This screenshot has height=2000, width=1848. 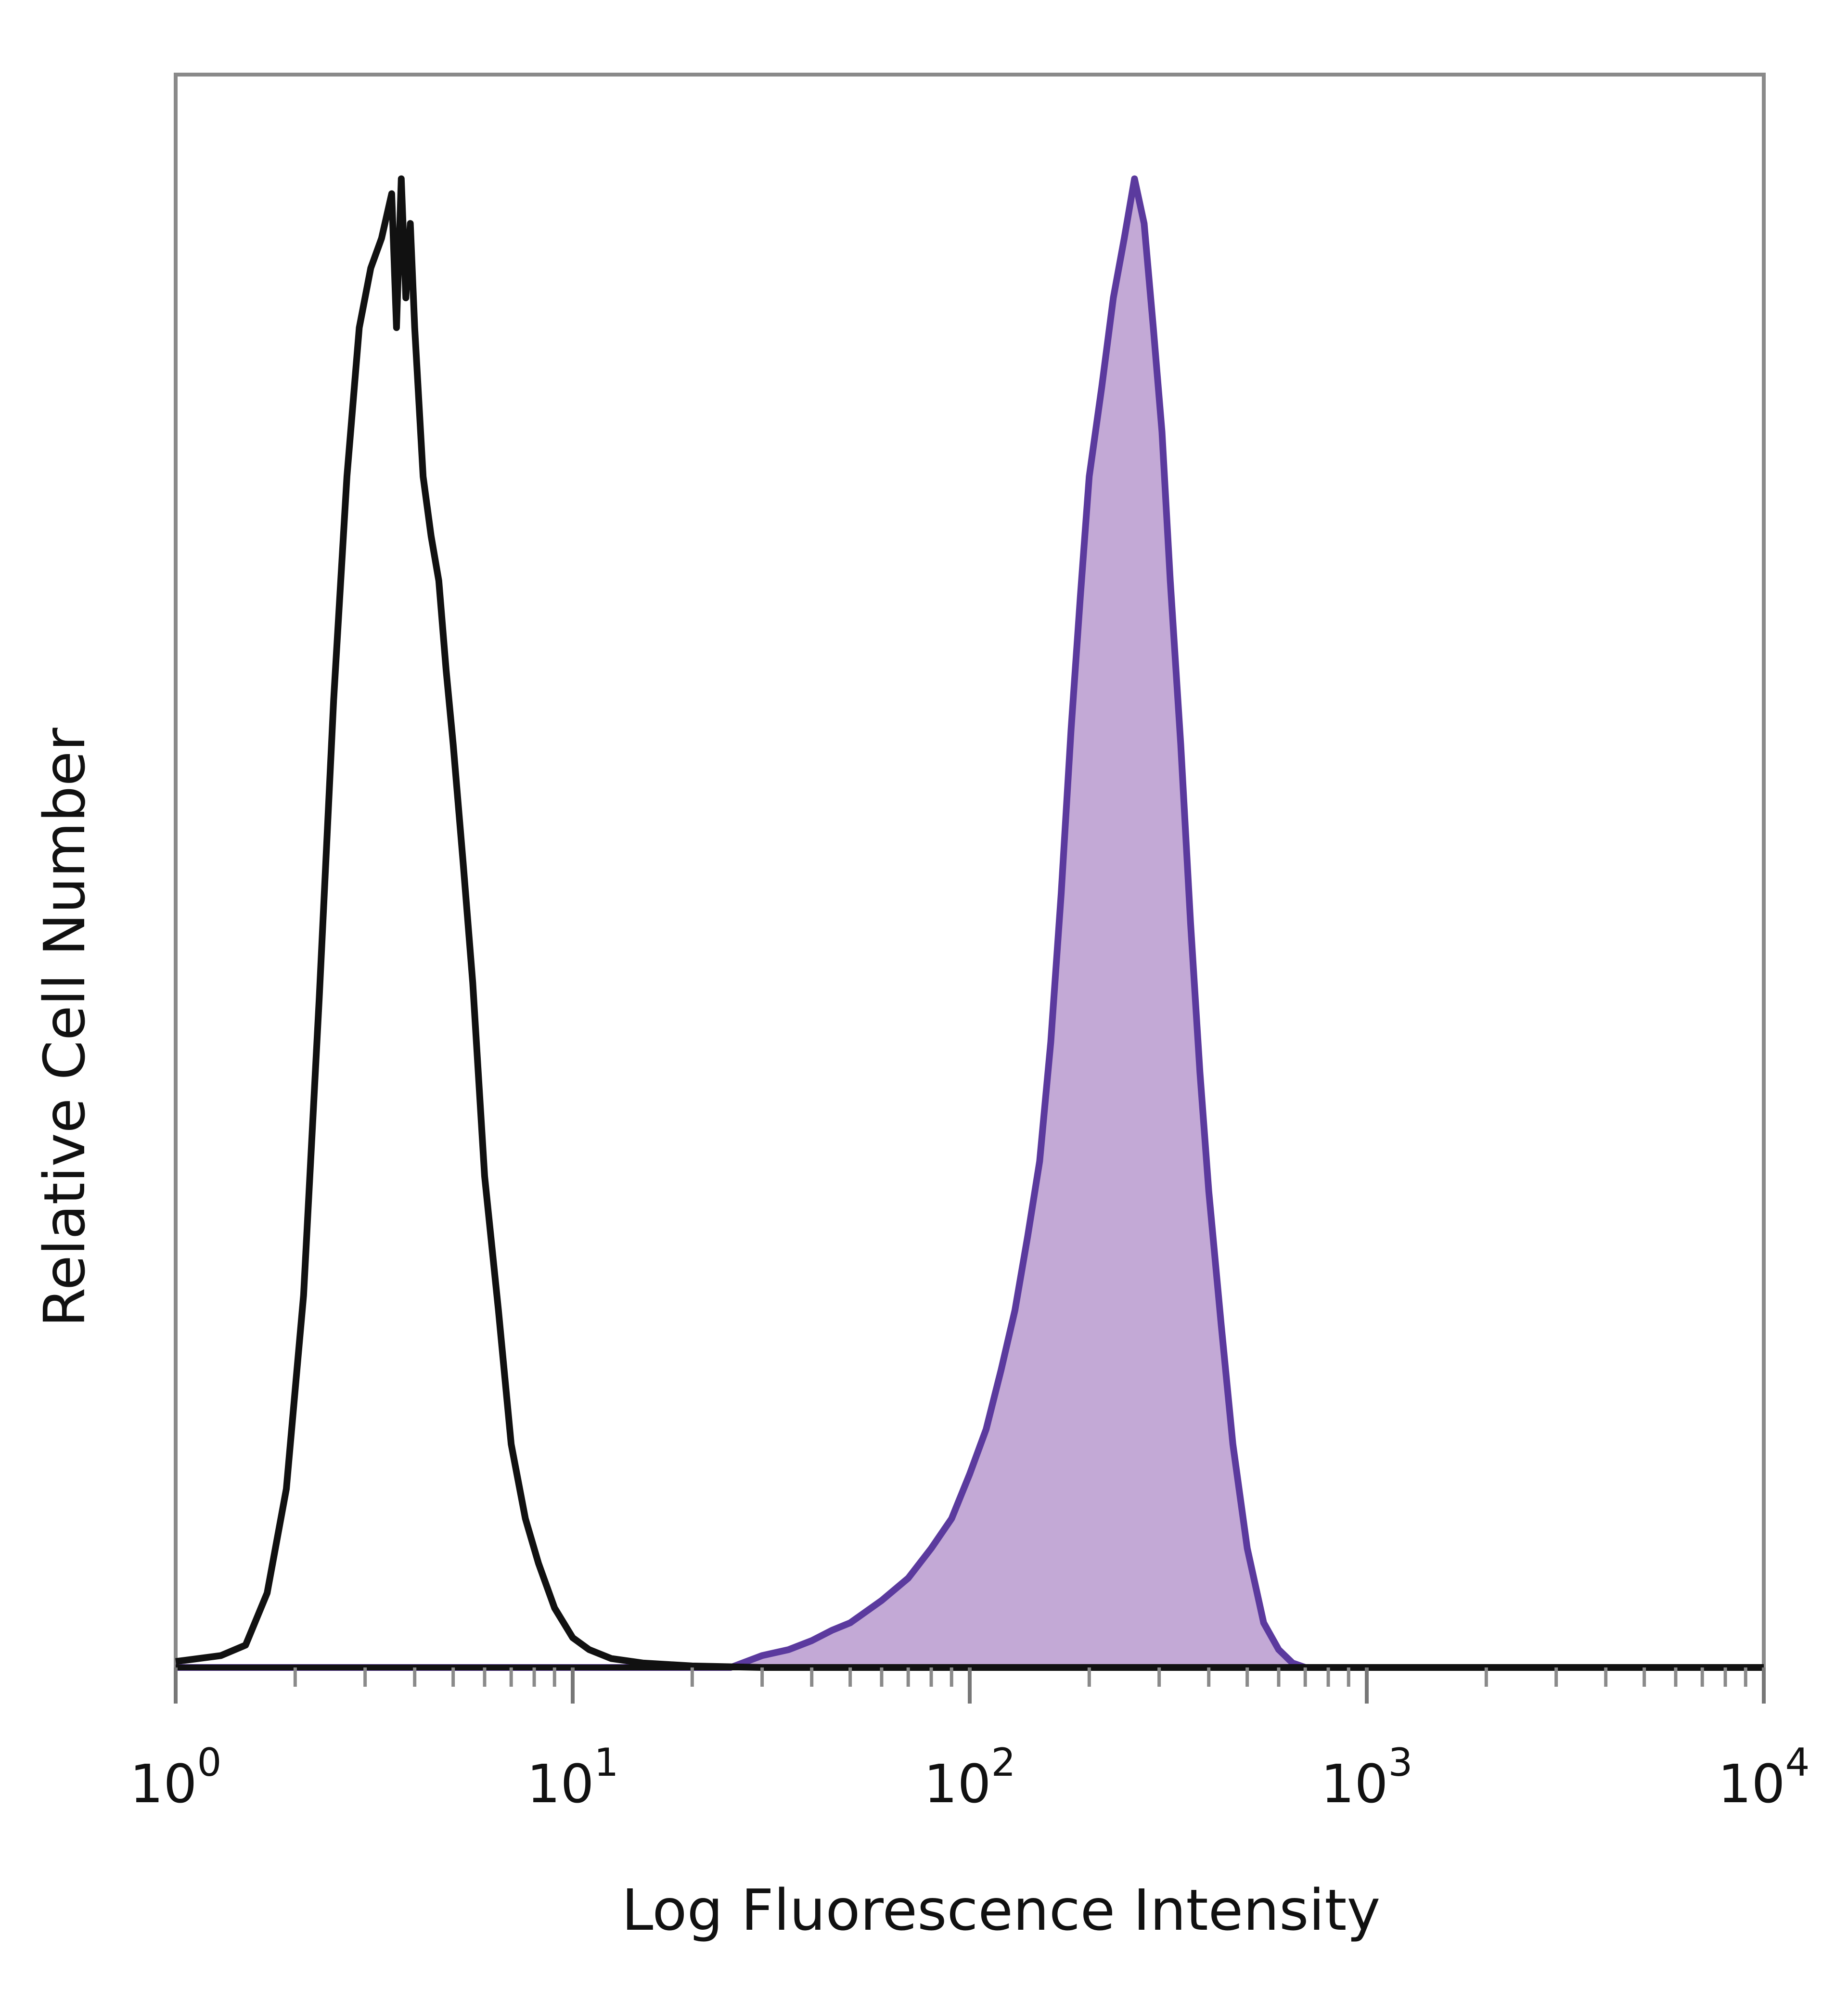 I want to click on x-tick-label-1: 10¹, so click(x=573, y=1777).